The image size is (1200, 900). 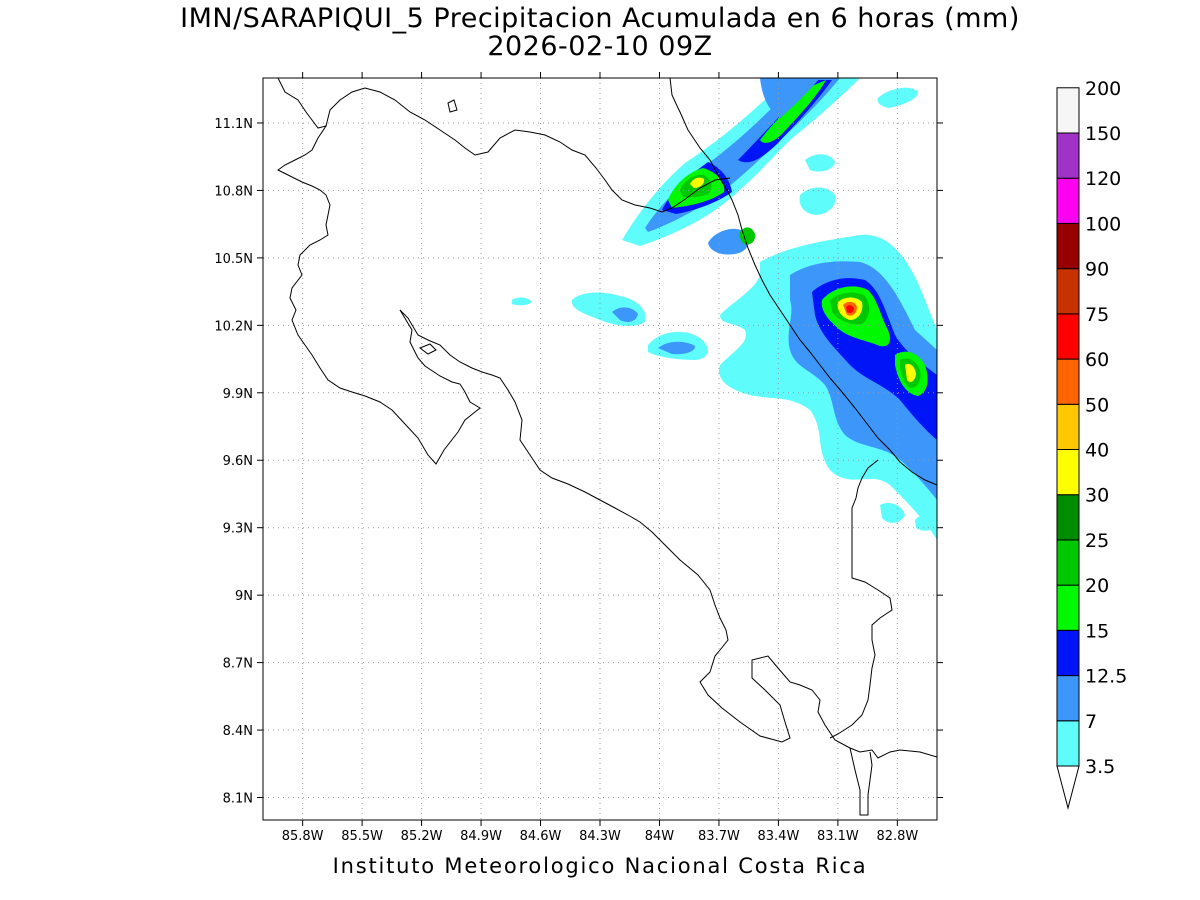 What do you see at coordinates (803, 282) in the screenshot?
I see `caribbean-coast` at bounding box center [803, 282].